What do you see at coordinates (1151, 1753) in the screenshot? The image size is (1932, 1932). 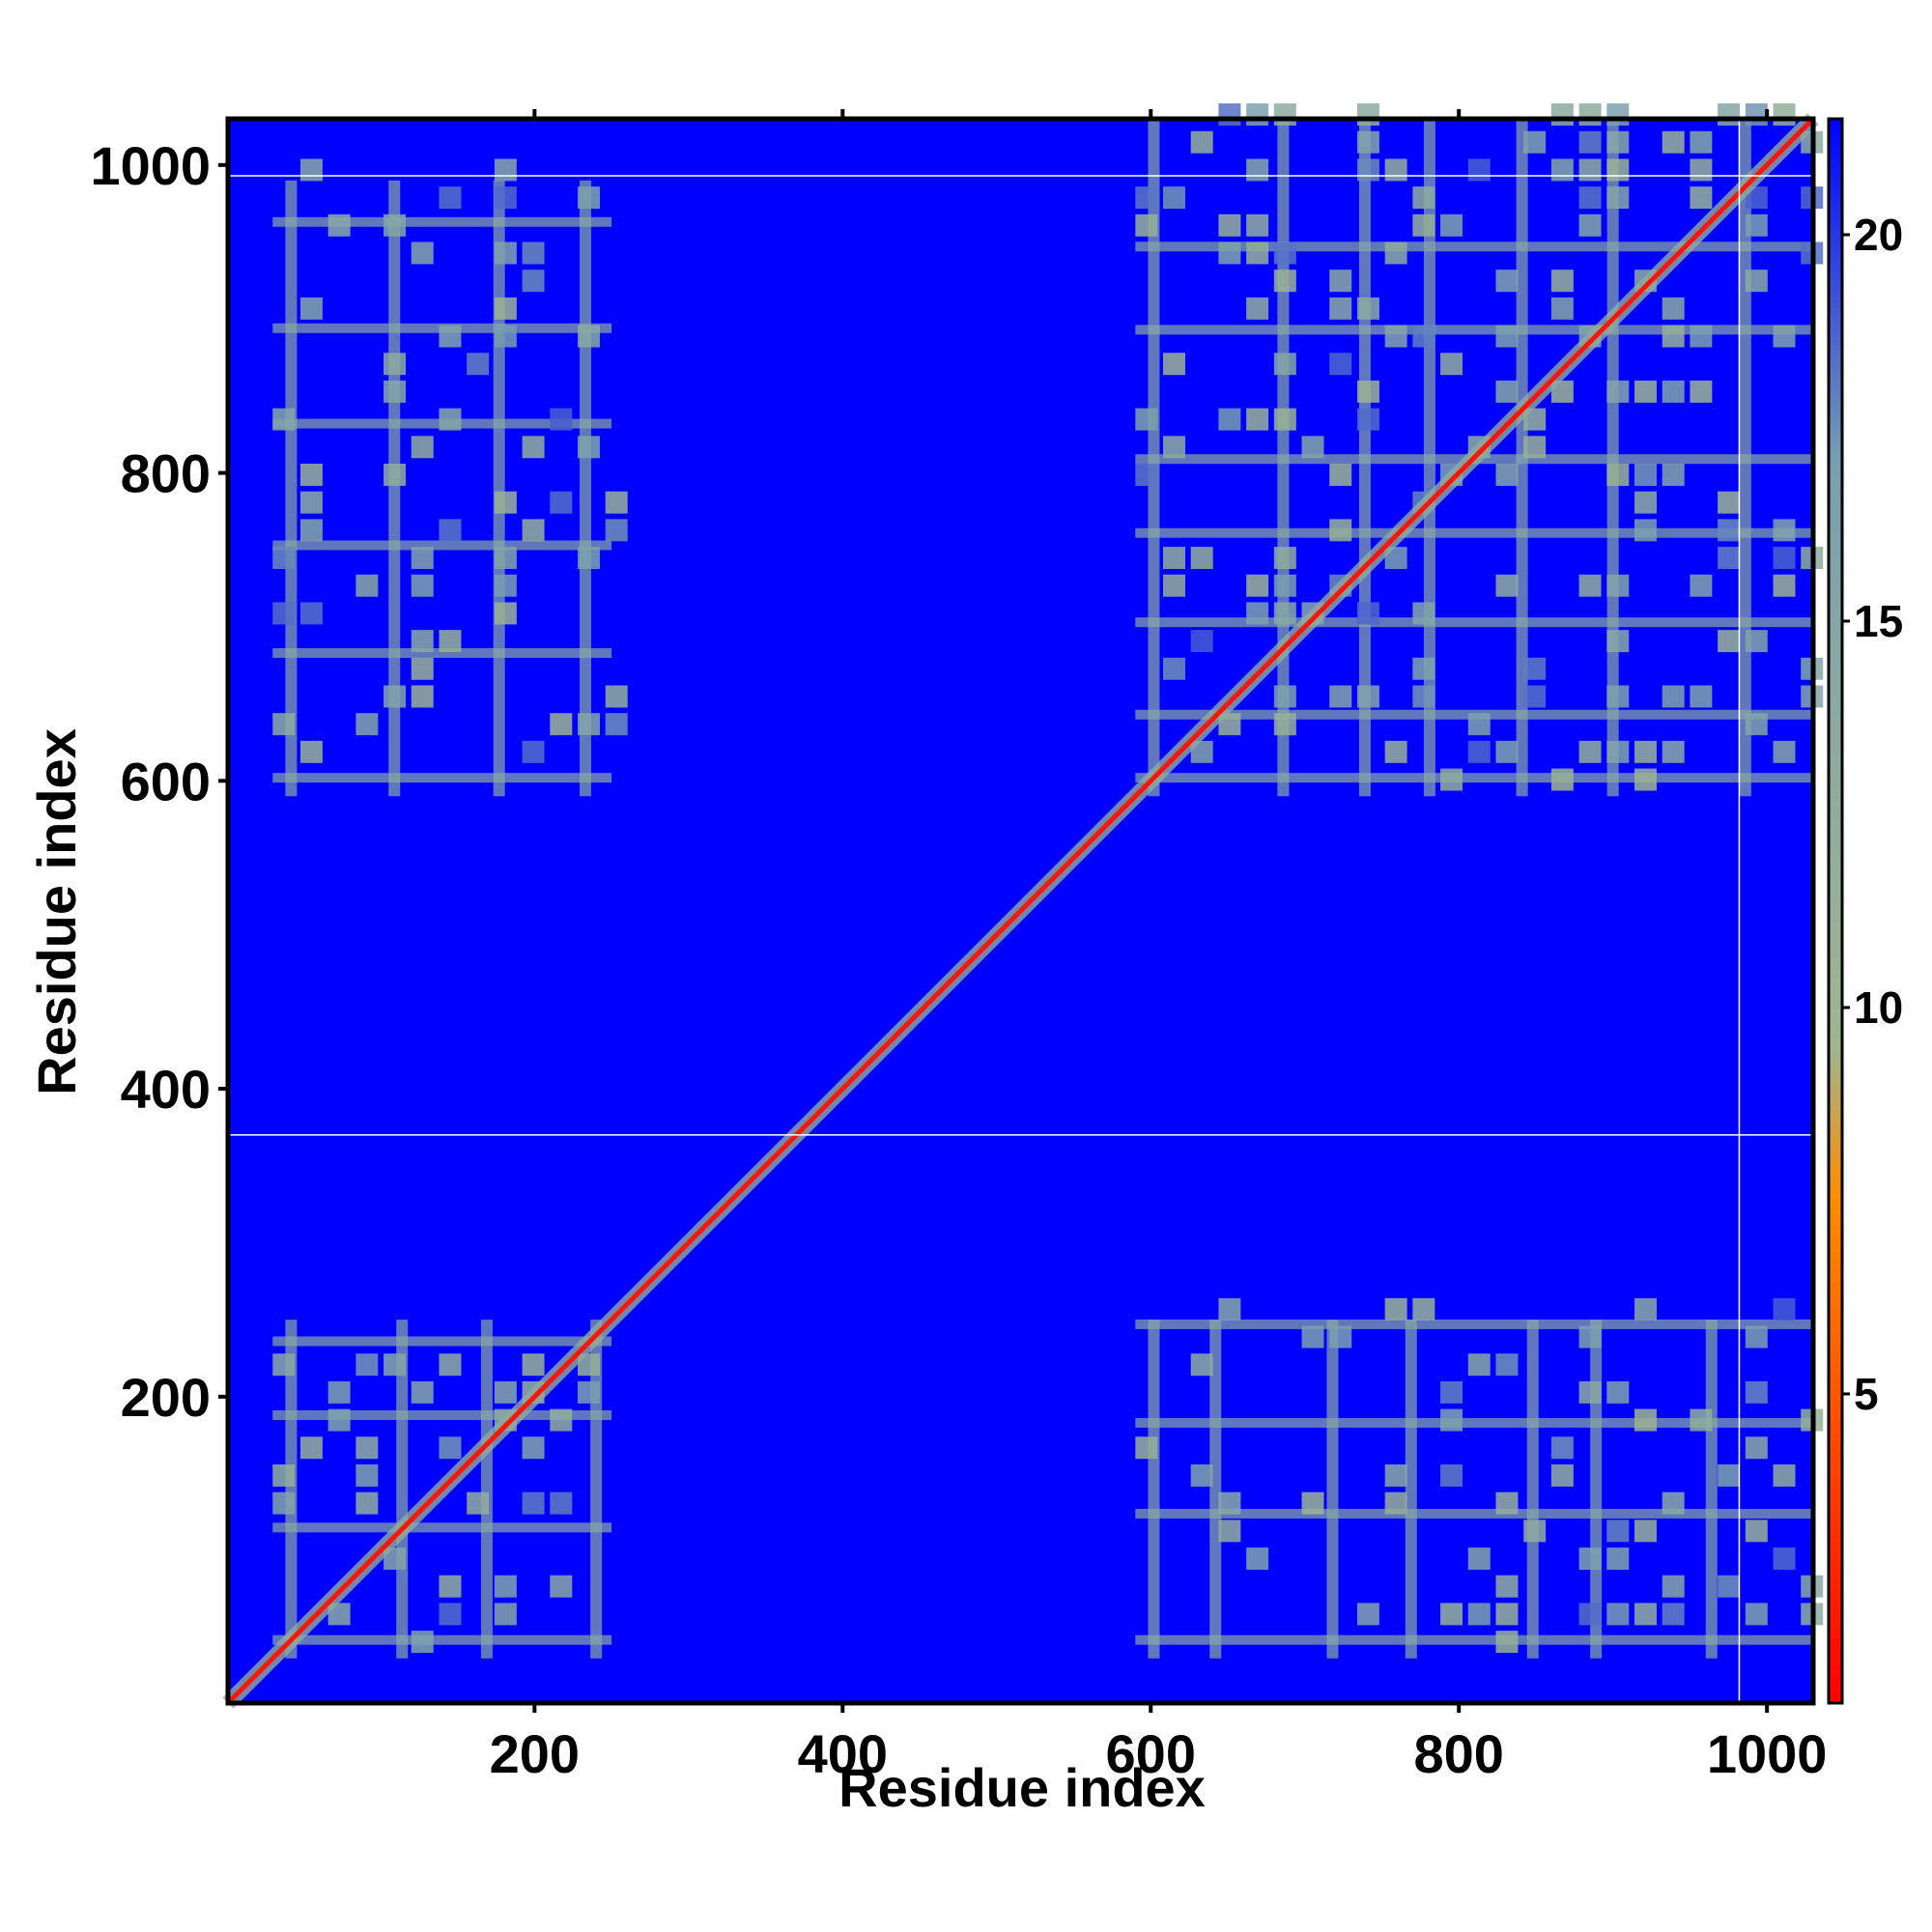 I see `x-tick-label: 600` at bounding box center [1151, 1753].